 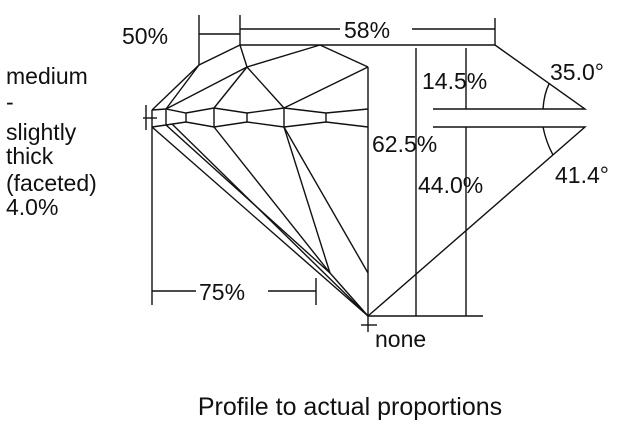 I want to click on girdle-label: medium - slightly thick (faceted) 4.0%, so click(x=51, y=141).